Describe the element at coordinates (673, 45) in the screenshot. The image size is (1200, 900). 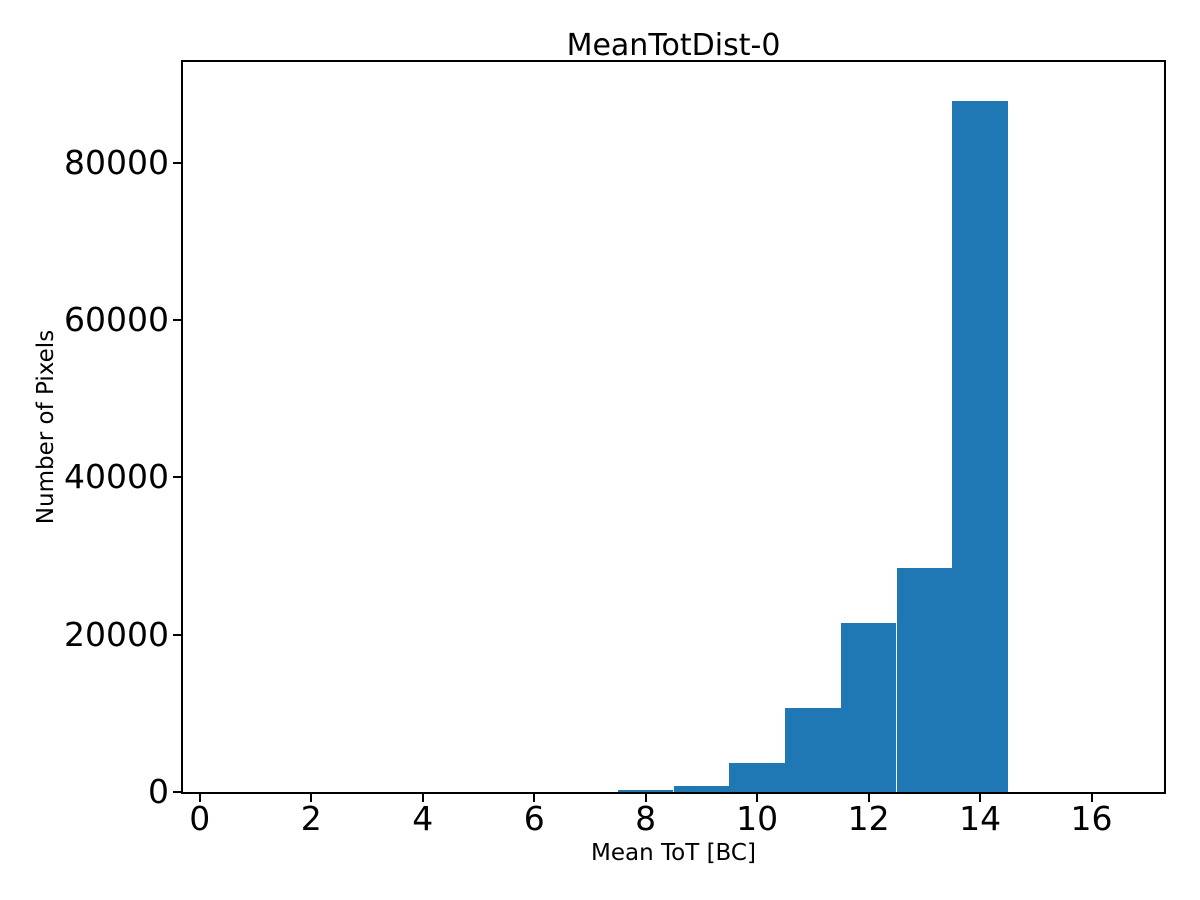
I see `chart-title: MeanTotDist-0` at that location.